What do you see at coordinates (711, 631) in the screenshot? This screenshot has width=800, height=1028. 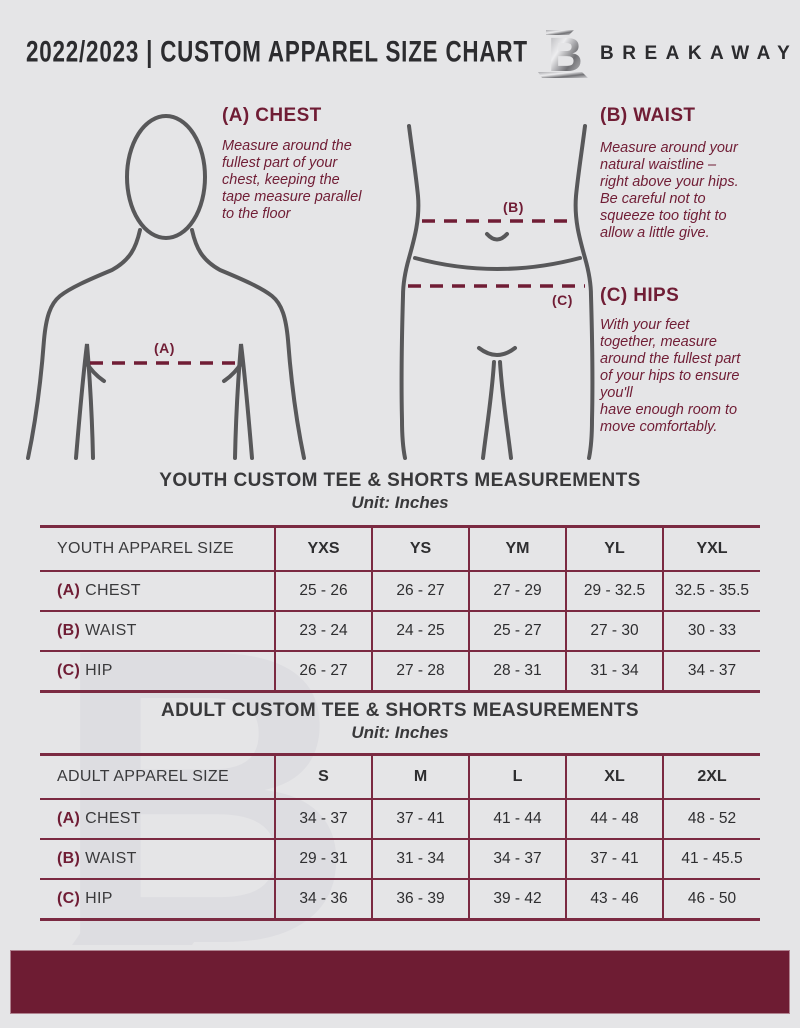 I see `size-cell: 30 - 33` at bounding box center [711, 631].